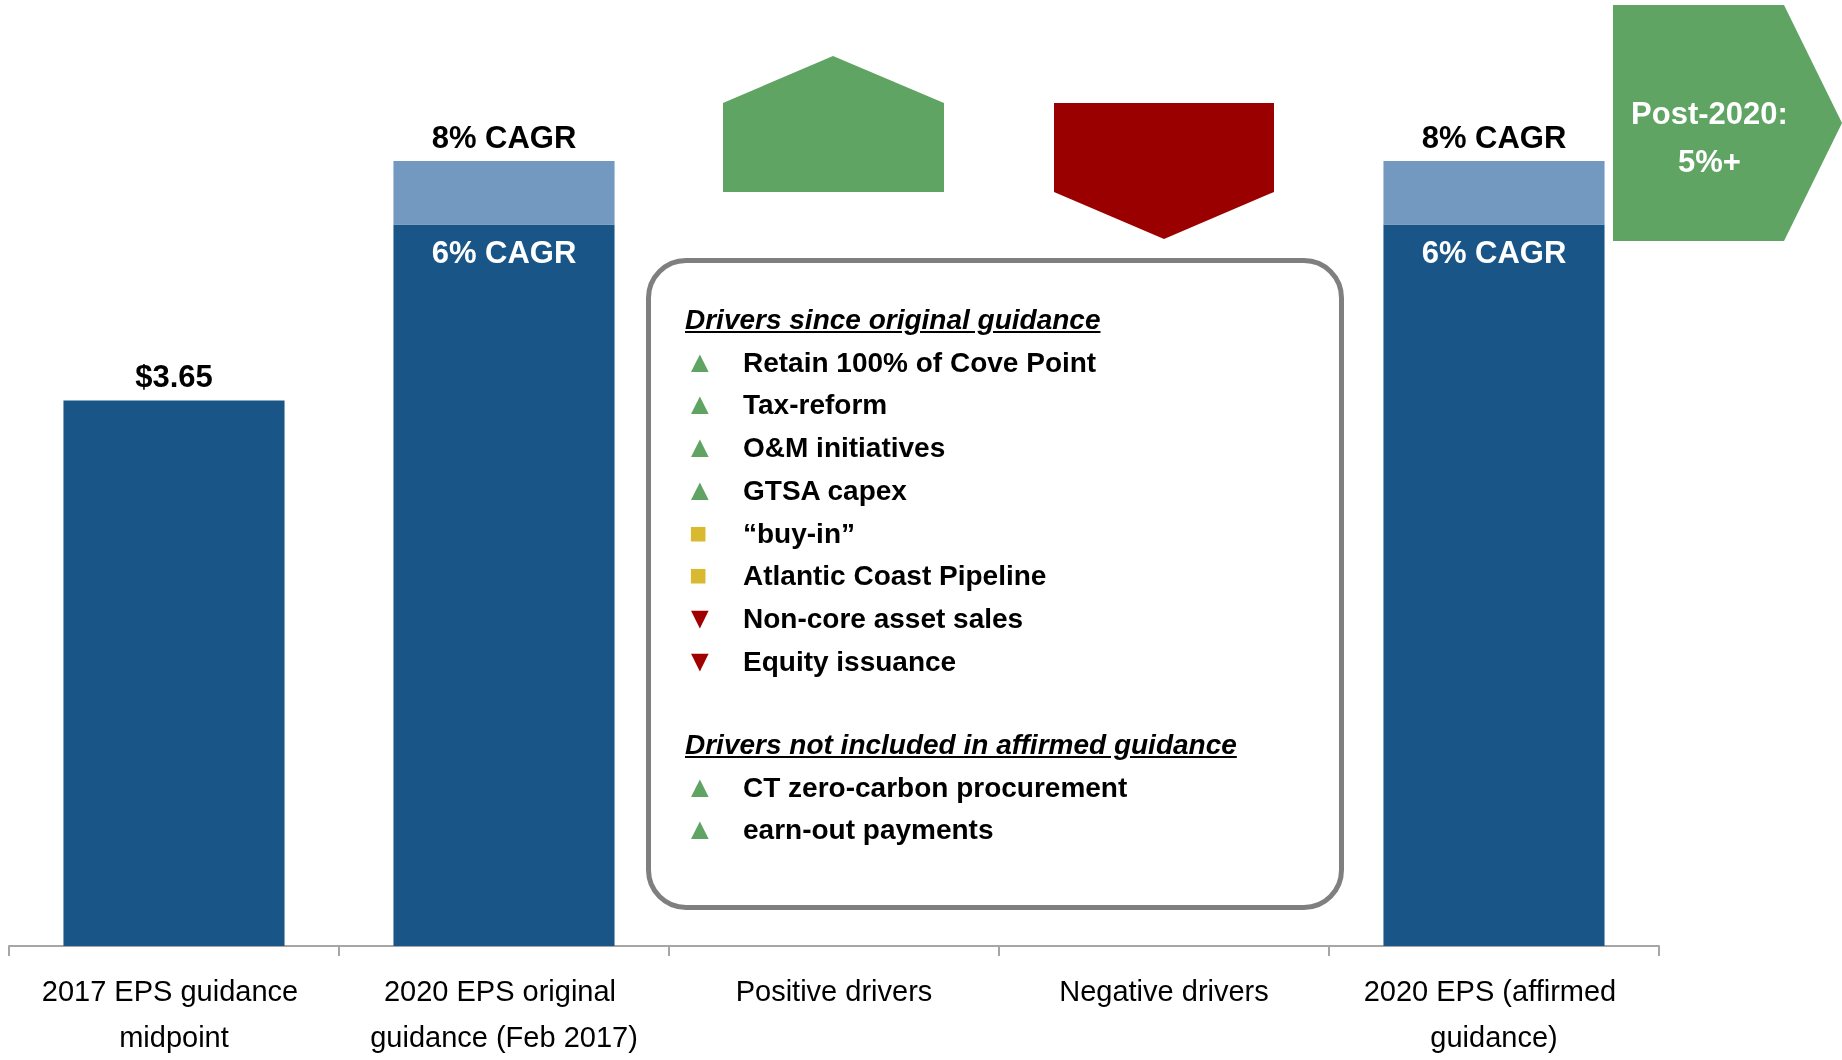 Image resolution: width=1842 pixels, height=1060 pixels. Describe the element at coordinates (174, 377) in the screenshot. I see `annotation: $3.65` at that location.